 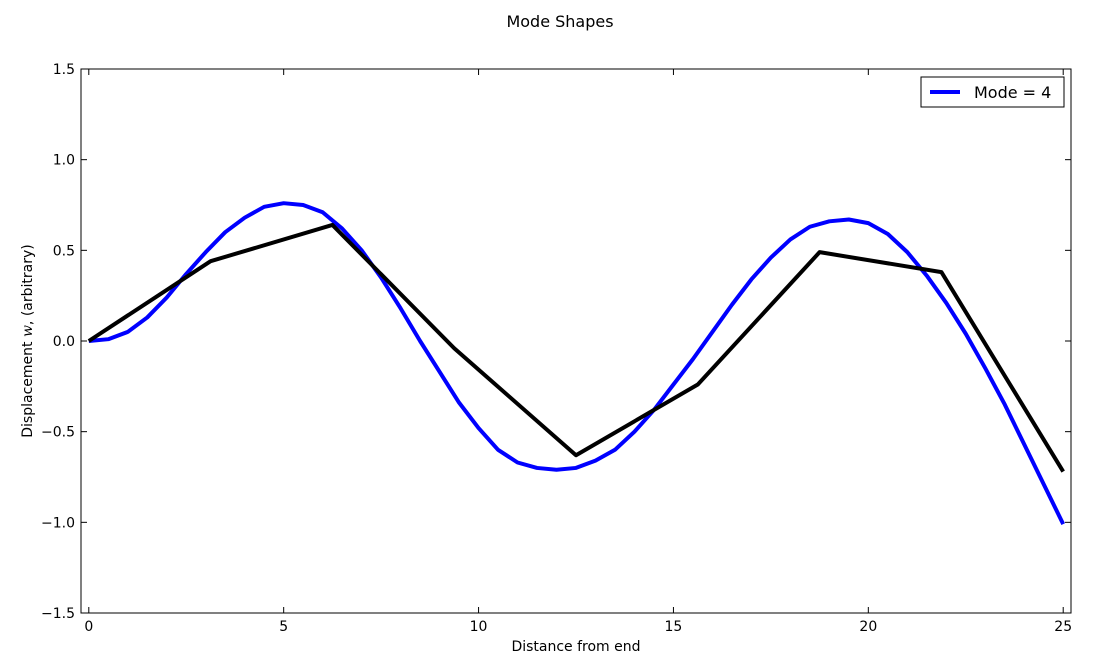 I want to click on chart-title: Mode Shapes, so click(x=559, y=21).